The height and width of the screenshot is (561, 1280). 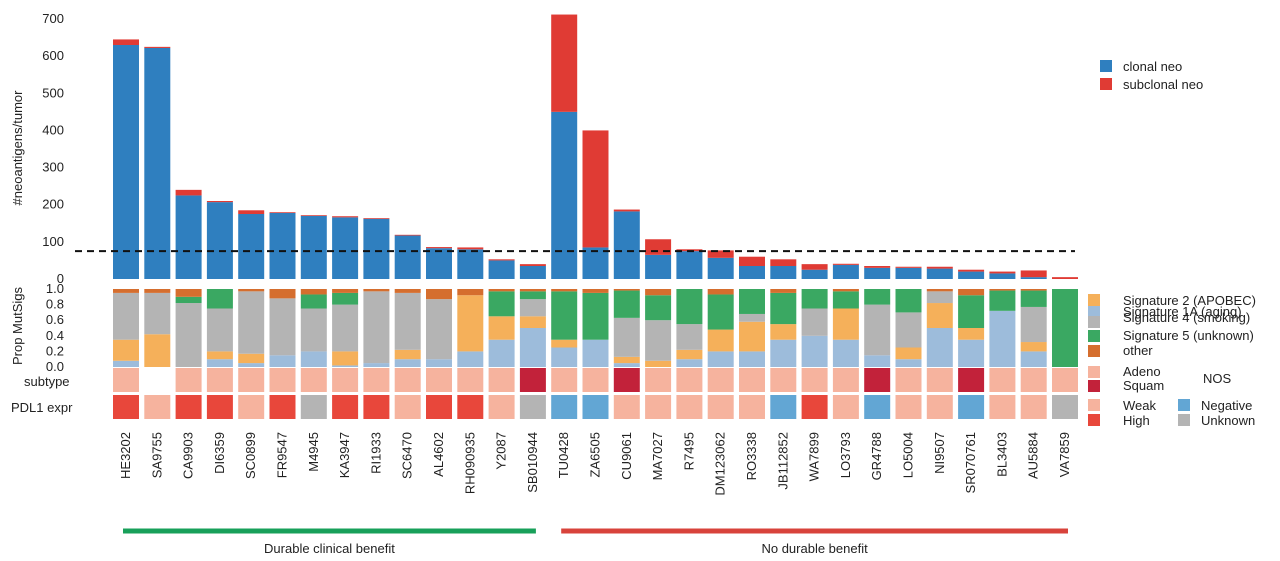 What do you see at coordinates (814, 456) in the screenshot?
I see `sample-label: WA7899` at bounding box center [814, 456].